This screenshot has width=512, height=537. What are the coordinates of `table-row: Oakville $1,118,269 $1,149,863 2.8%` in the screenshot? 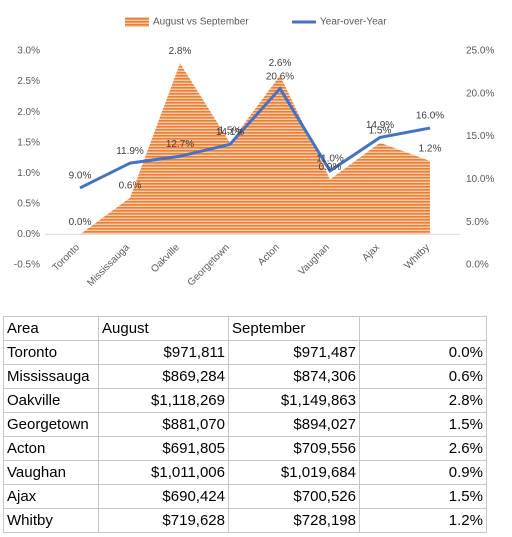 It's located at (245, 400).